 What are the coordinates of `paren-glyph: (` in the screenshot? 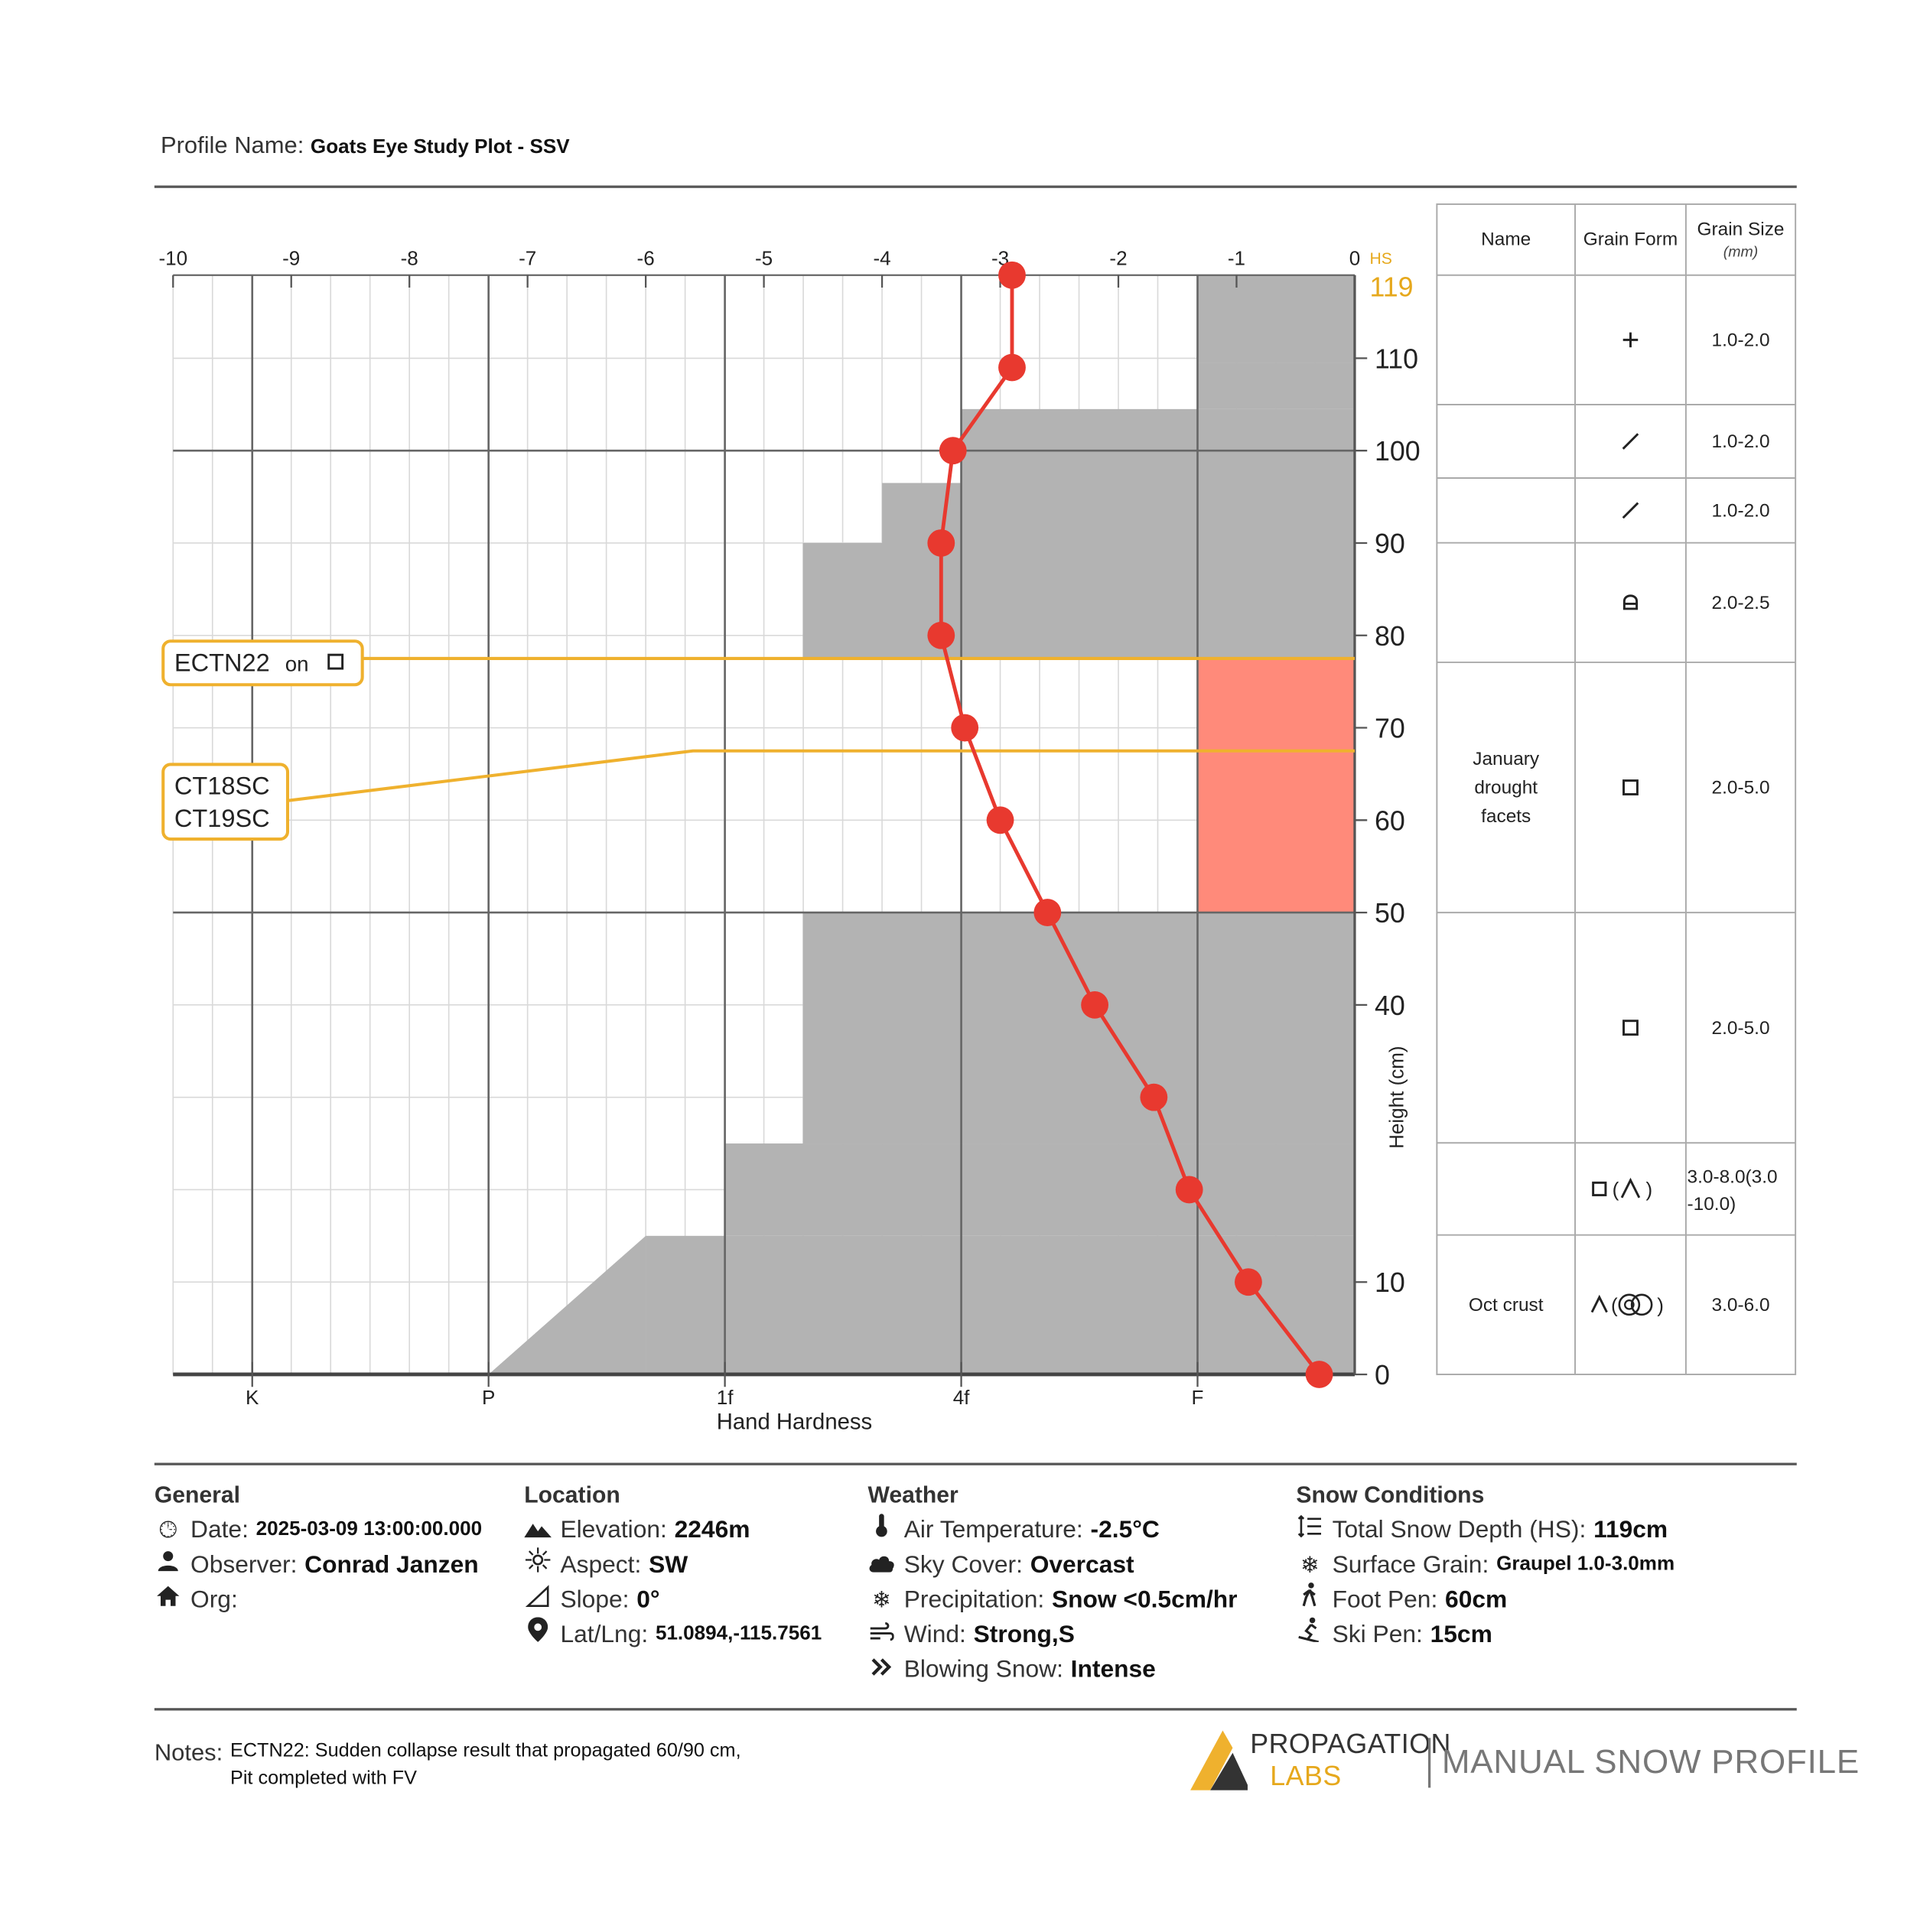 It's located at (1616, 1189).